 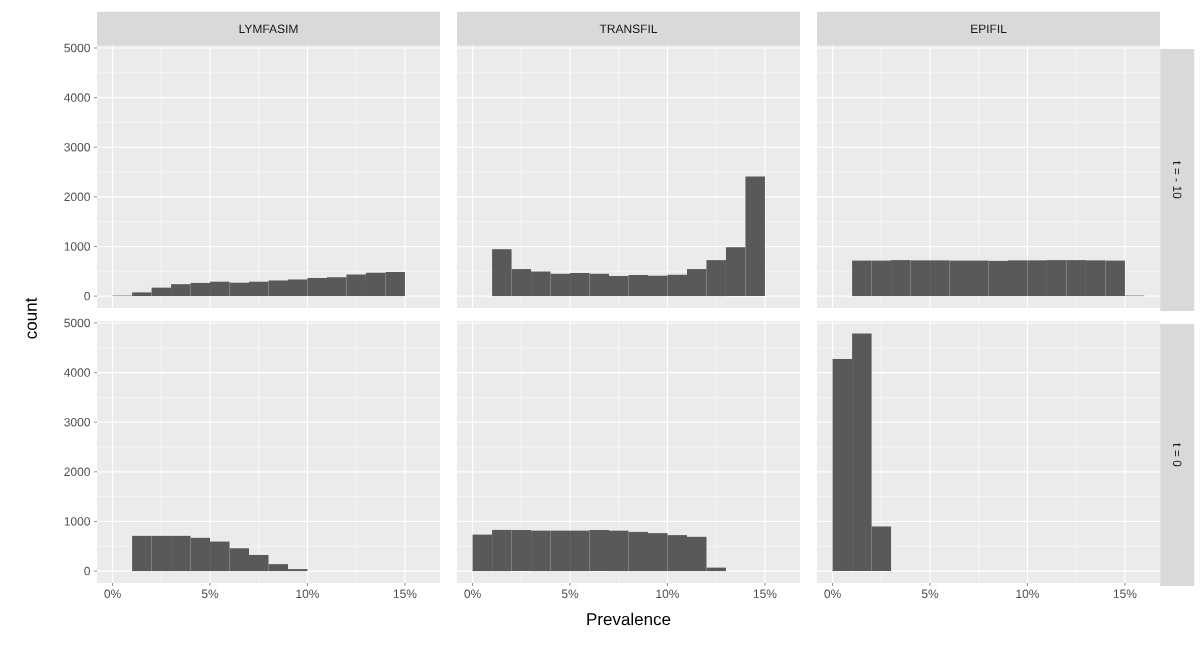 What do you see at coordinates (31, 318) in the screenshot?
I see `y-axis-title: count` at bounding box center [31, 318].